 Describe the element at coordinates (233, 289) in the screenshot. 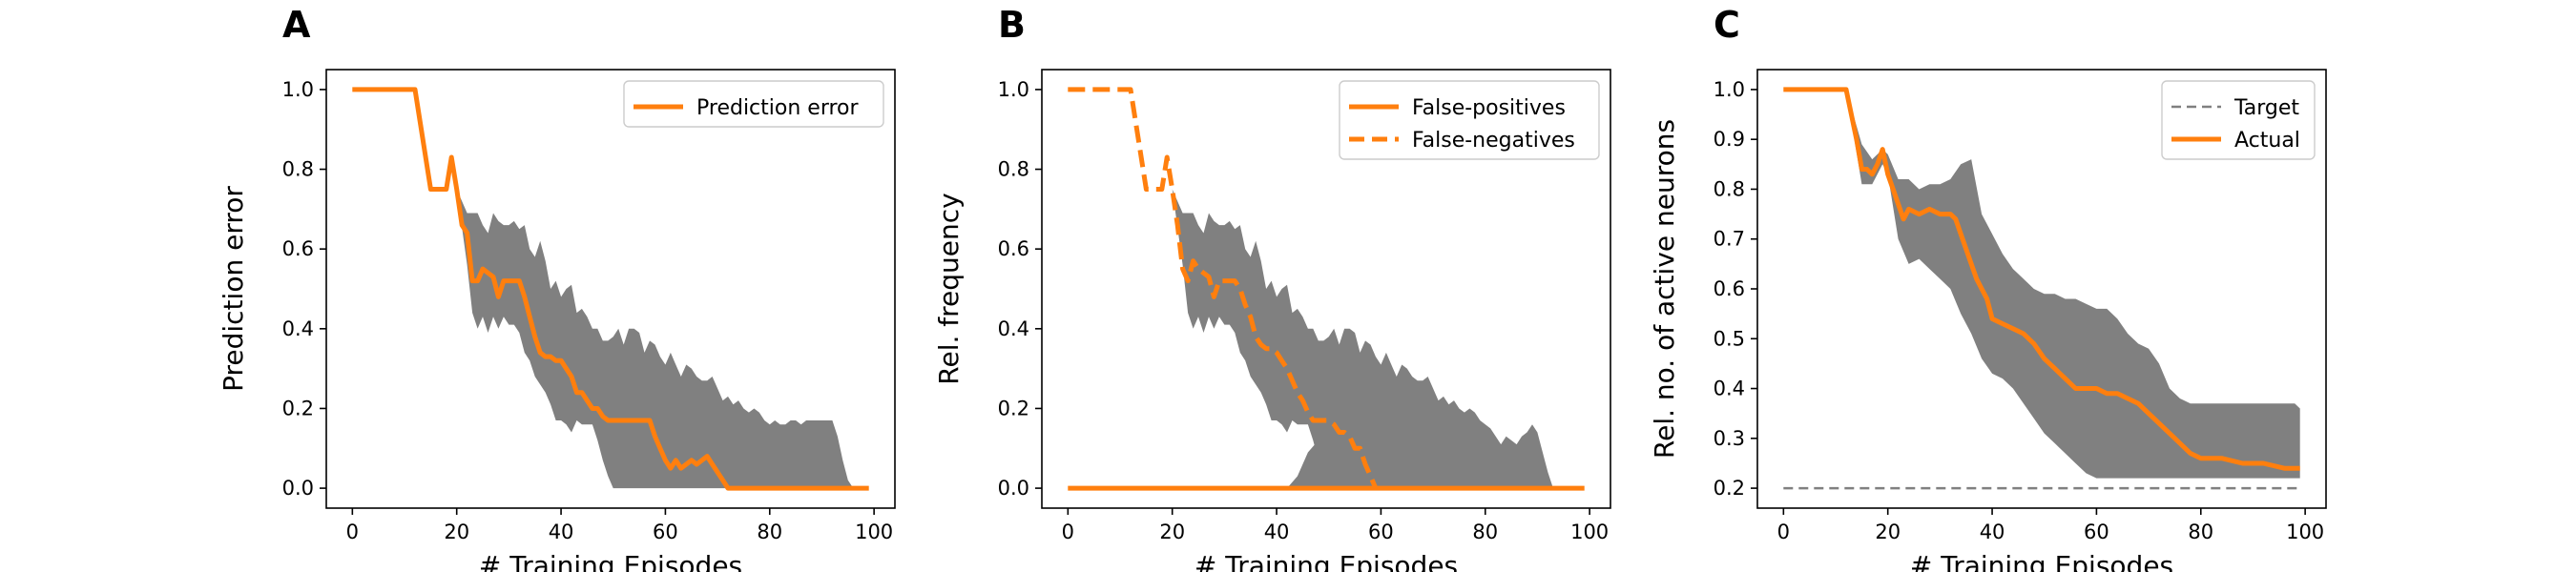

I see `y-axis-label: Prediction error` at that location.